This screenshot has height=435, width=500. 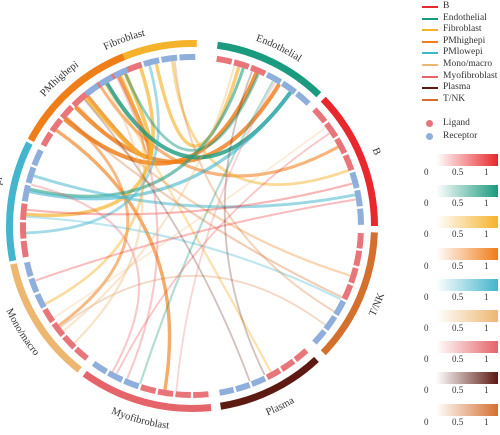 What do you see at coordinates (457, 87) in the screenshot?
I see `legend-label: Plasma` at bounding box center [457, 87].